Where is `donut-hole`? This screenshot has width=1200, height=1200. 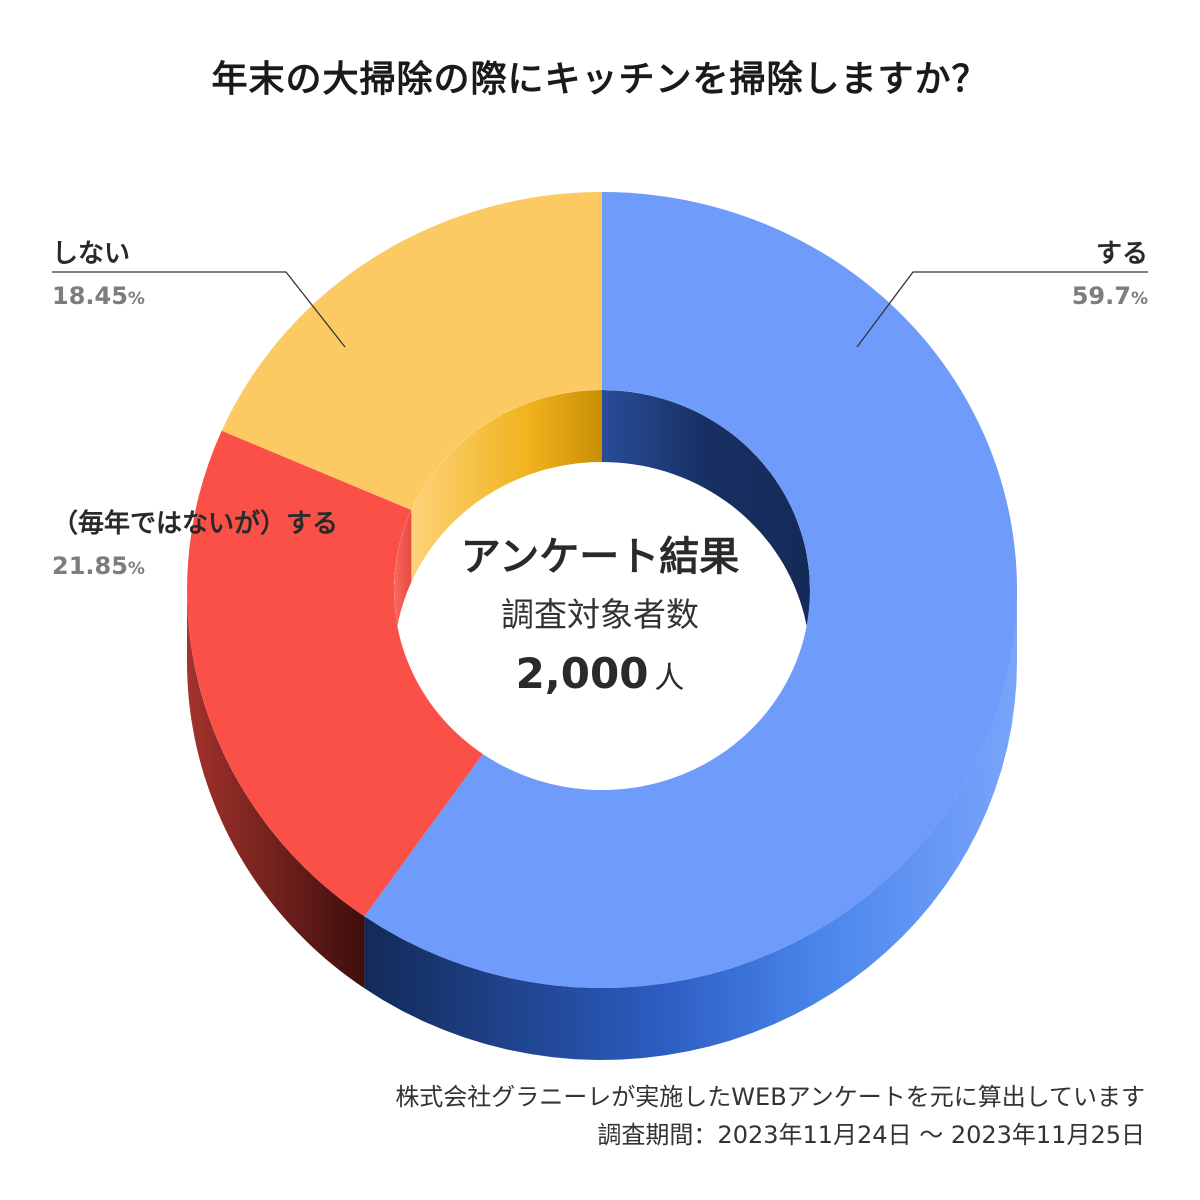 donut-hole is located at coordinates (602, 590).